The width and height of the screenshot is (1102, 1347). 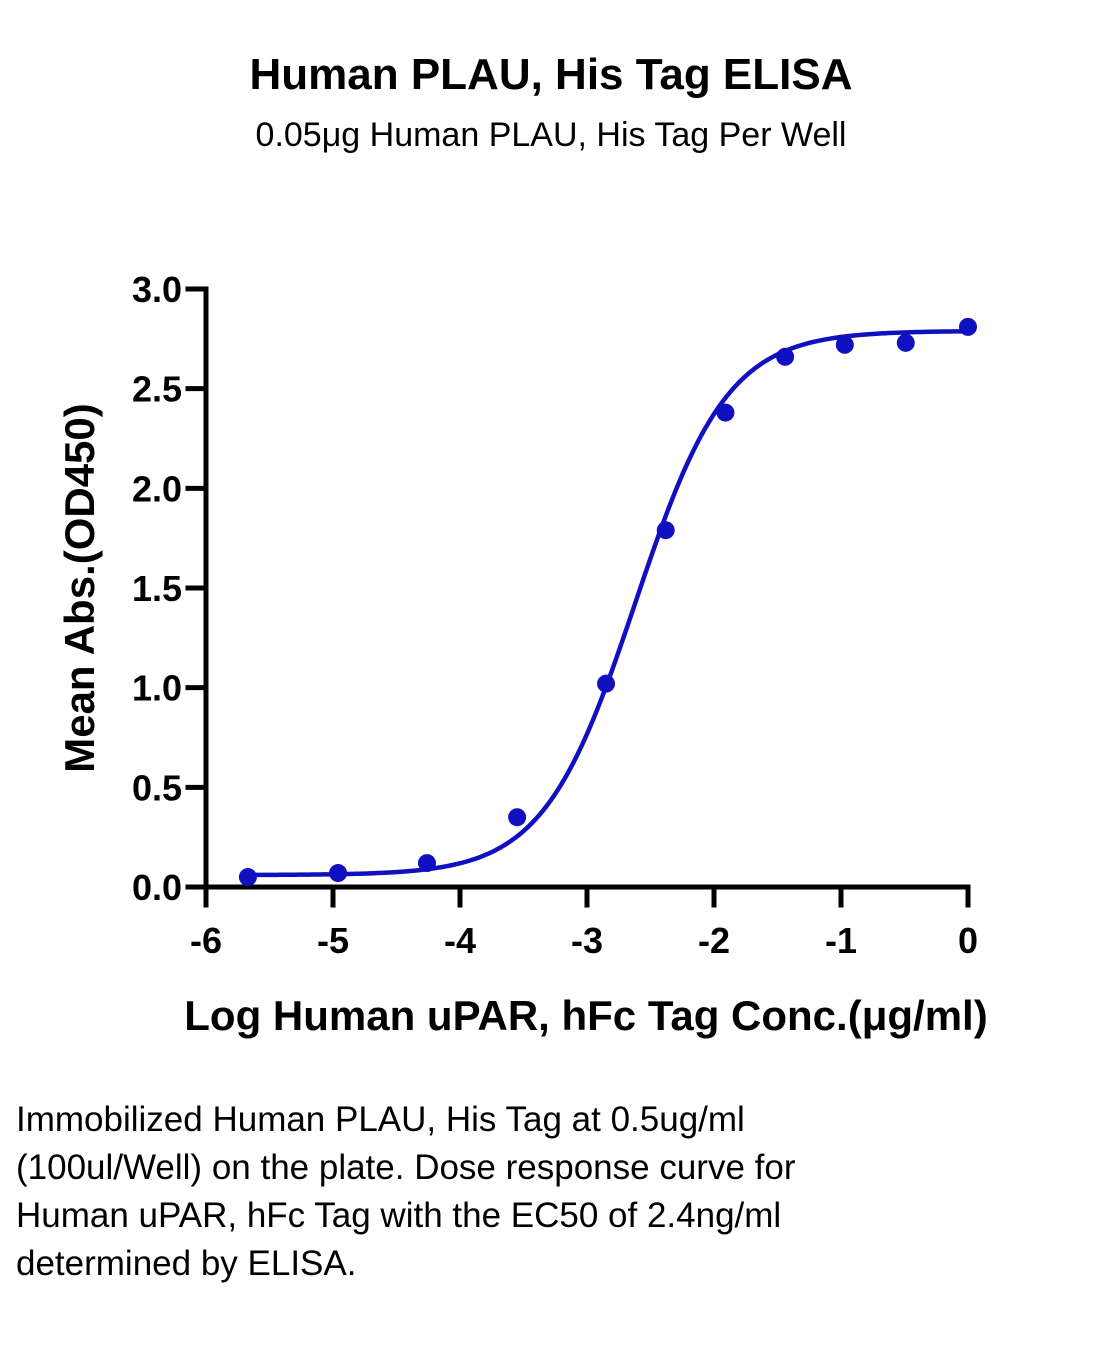 What do you see at coordinates (460, 940) in the screenshot?
I see `x-tick-label: -4` at bounding box center [460, 940].